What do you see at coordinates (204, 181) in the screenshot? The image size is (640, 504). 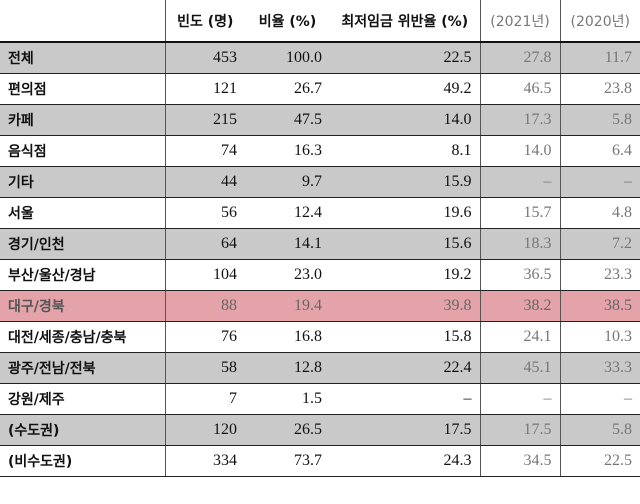 I see `cell-value: 44` at bounding box center [204, 181].